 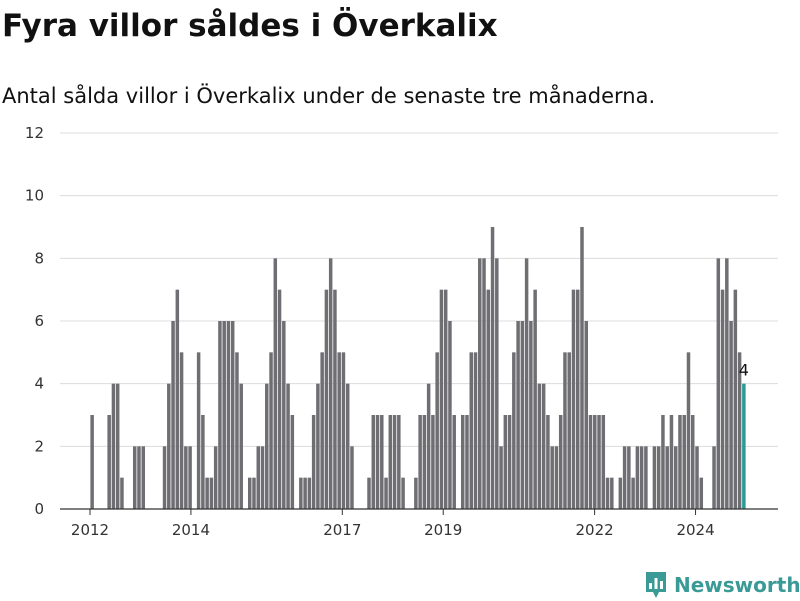 I want to click on x-tick-label: 2012, so click(x=90, y=530).